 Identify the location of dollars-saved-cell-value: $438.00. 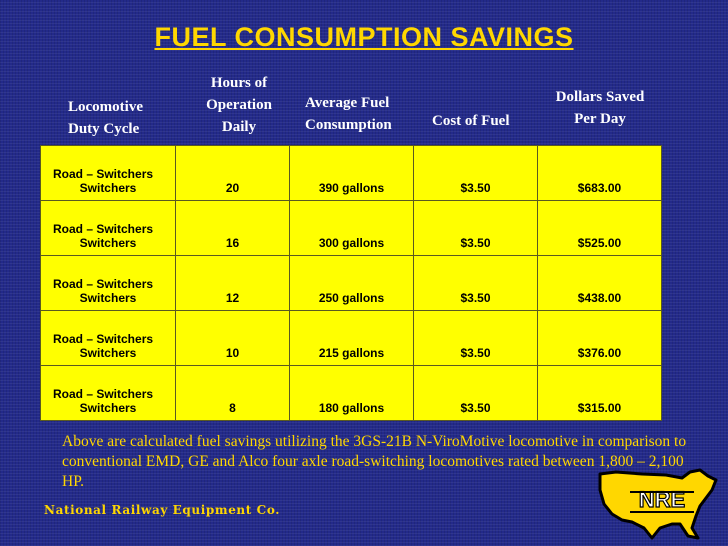
(599, 298).